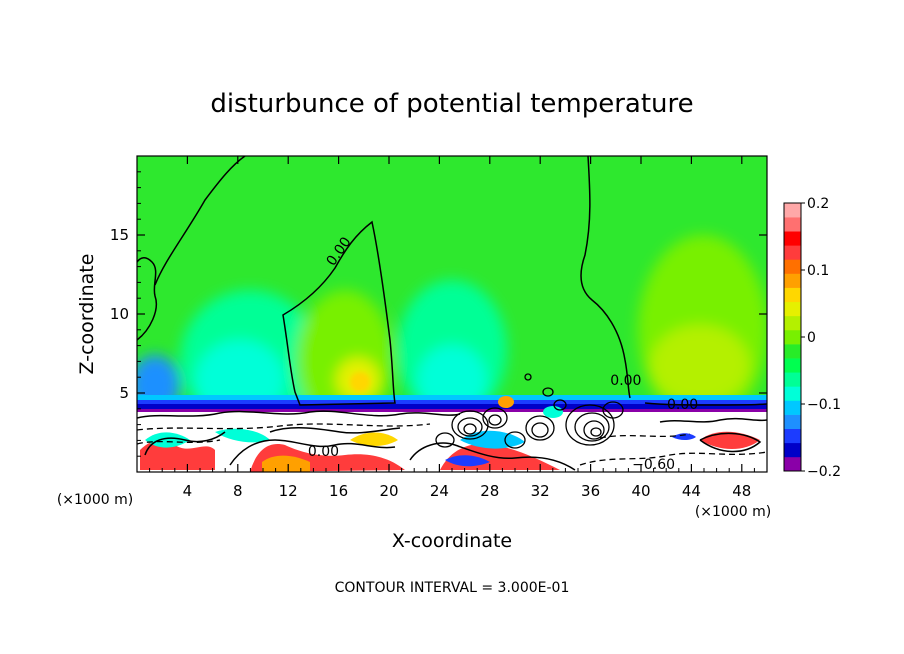  I want to click on contour-interval-note: CONTOUR INTERVAL = 3.000E-01, so click(452, 588).